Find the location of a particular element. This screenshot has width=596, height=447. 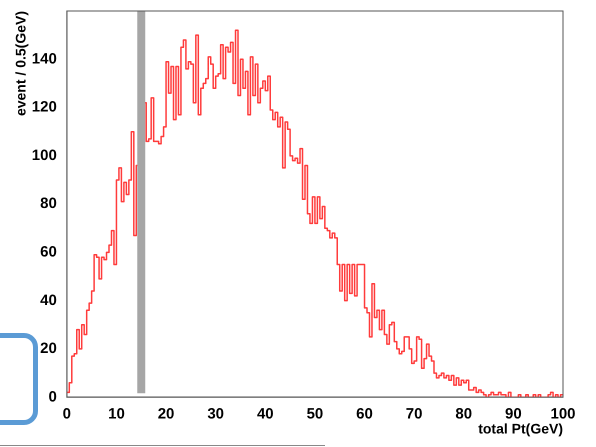

y-axis-title: event / 0.5(GeV) is located at coordinates (20, 63).